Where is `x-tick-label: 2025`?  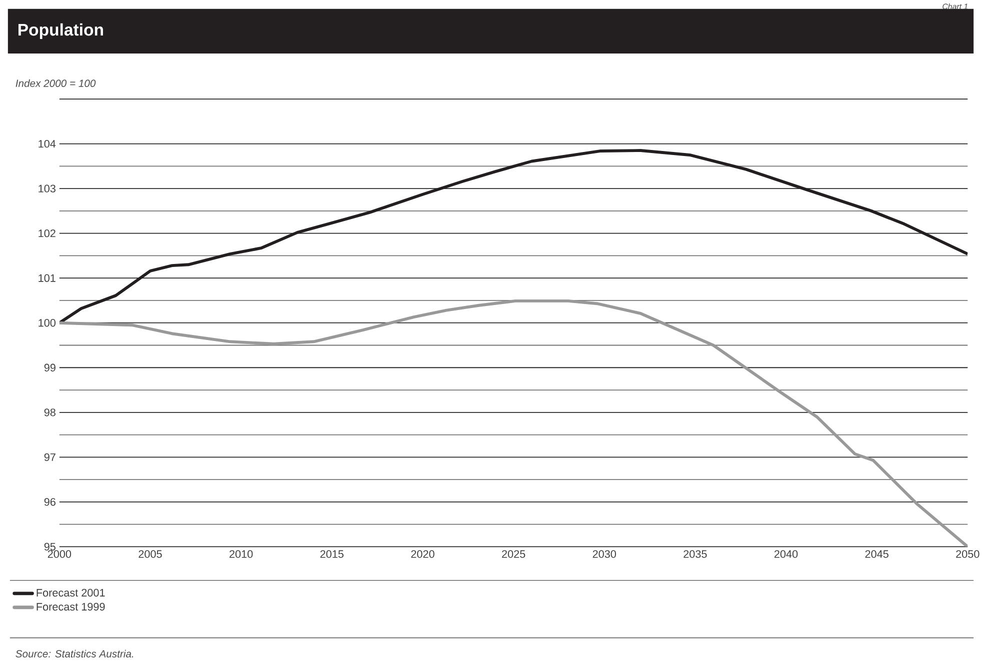
x-tick-label: 2025 is located at coordinates (514, 554).